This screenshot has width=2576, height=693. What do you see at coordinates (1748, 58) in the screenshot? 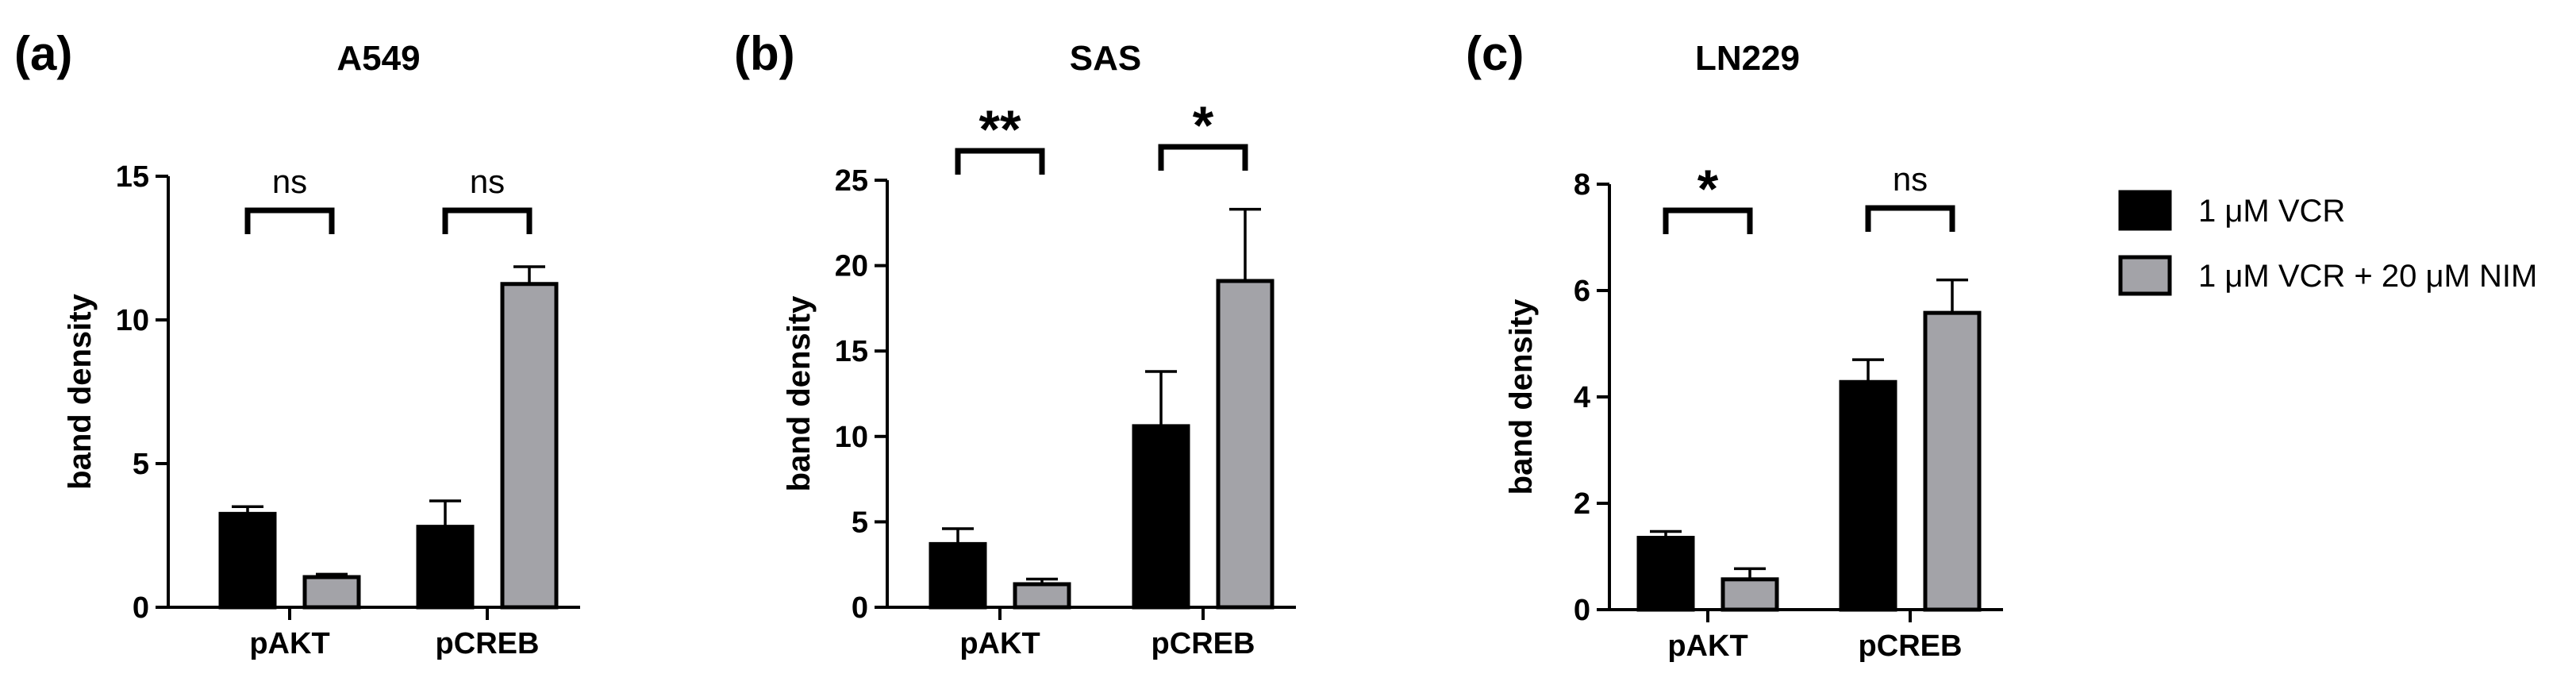
I see `chart-title: LN229` at bounding box center [1748, 58].